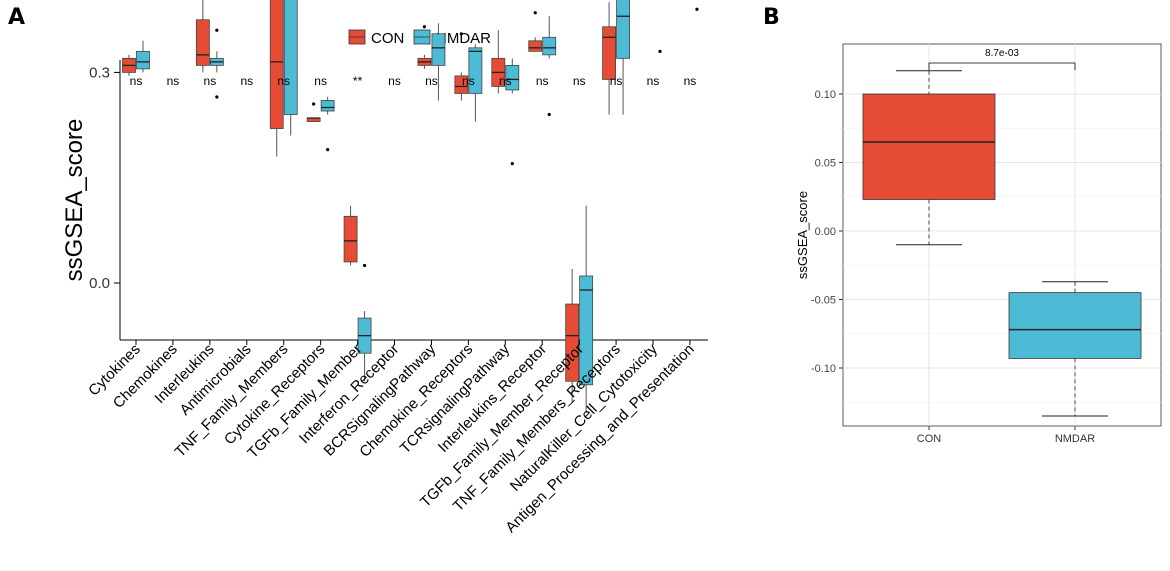 This screenshot has height=571, width=1170. What do you see at coordinates (104, 178) in the screenshot?
I see `panel-a-y-ticks: 0.00.30.60.9` at bounding box center [104, 178].